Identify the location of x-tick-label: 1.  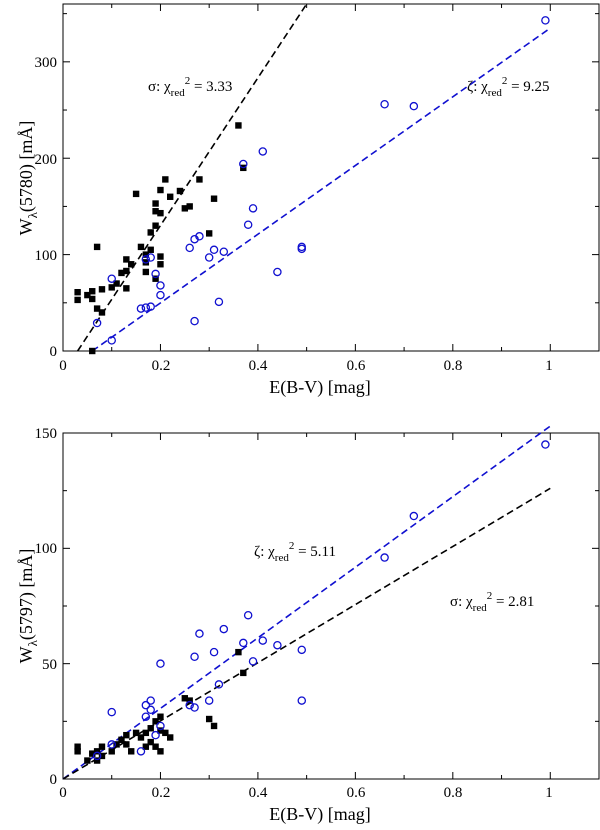
(549, 793).